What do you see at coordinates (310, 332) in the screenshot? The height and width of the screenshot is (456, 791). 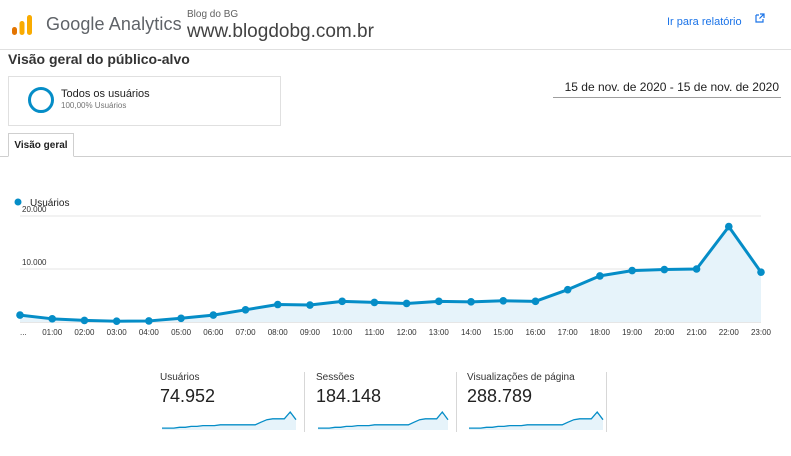 I see `x-tick-label: 09:00` at bounding box center [310, 332].